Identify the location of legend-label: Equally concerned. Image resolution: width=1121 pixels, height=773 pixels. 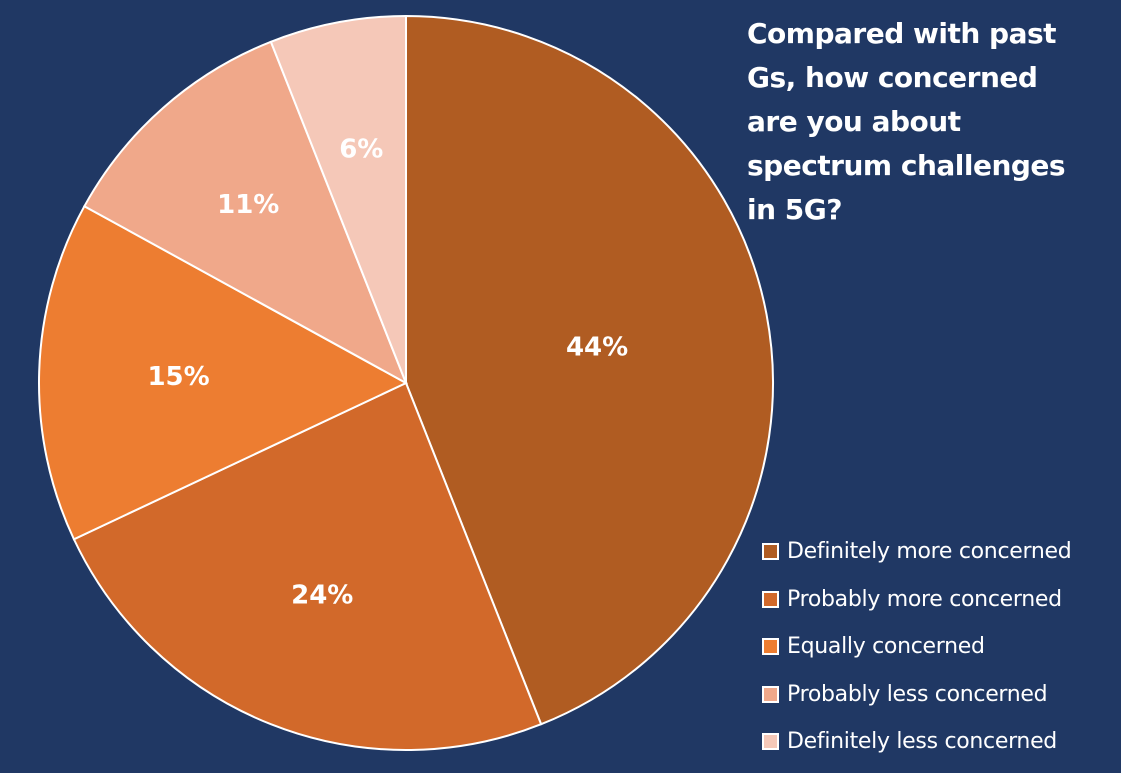
(886, 647).